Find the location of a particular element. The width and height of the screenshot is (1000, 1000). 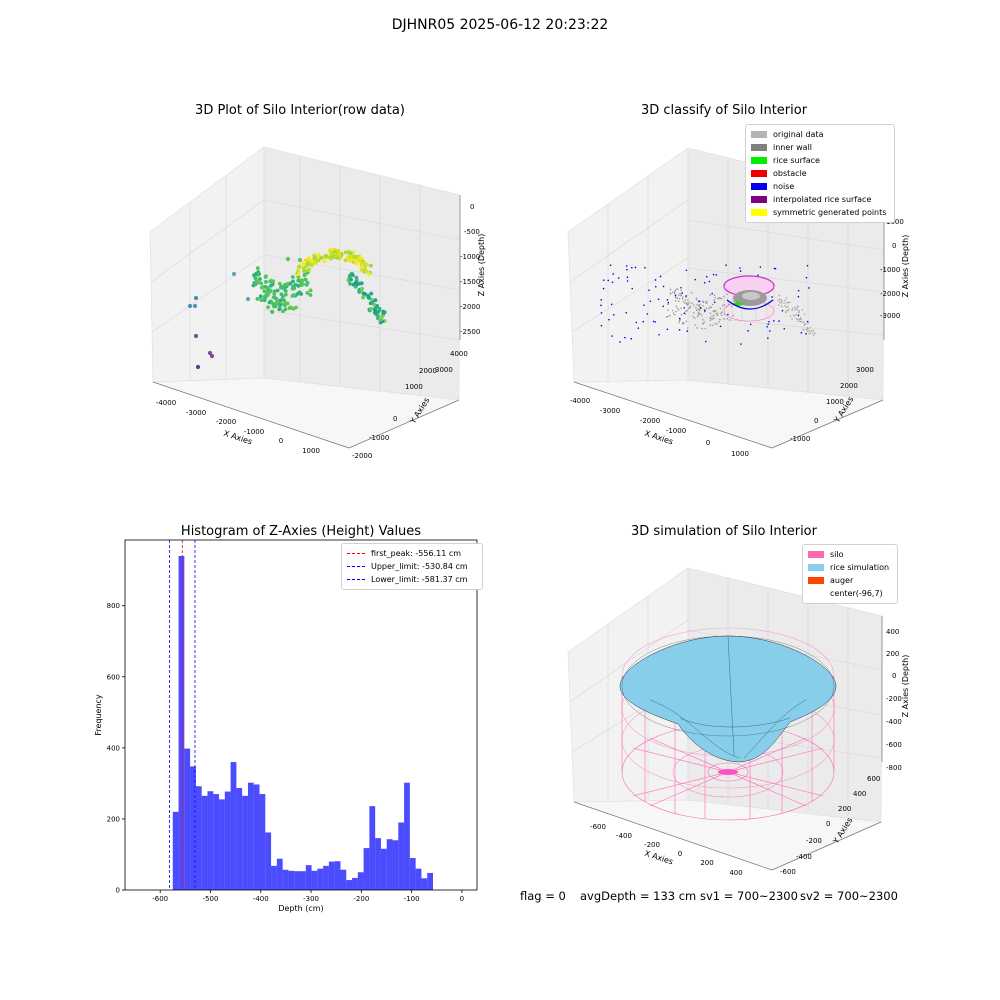

sv2-text: sv2 = 700~2300 is located at coordinates (849, 896).